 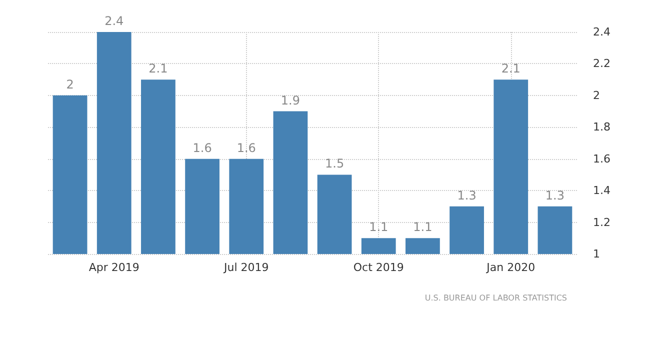 What do you see at coordinates (290, 100) in the screenshot?
I see `data-label: 1.9` at bounding box center [290, 100].